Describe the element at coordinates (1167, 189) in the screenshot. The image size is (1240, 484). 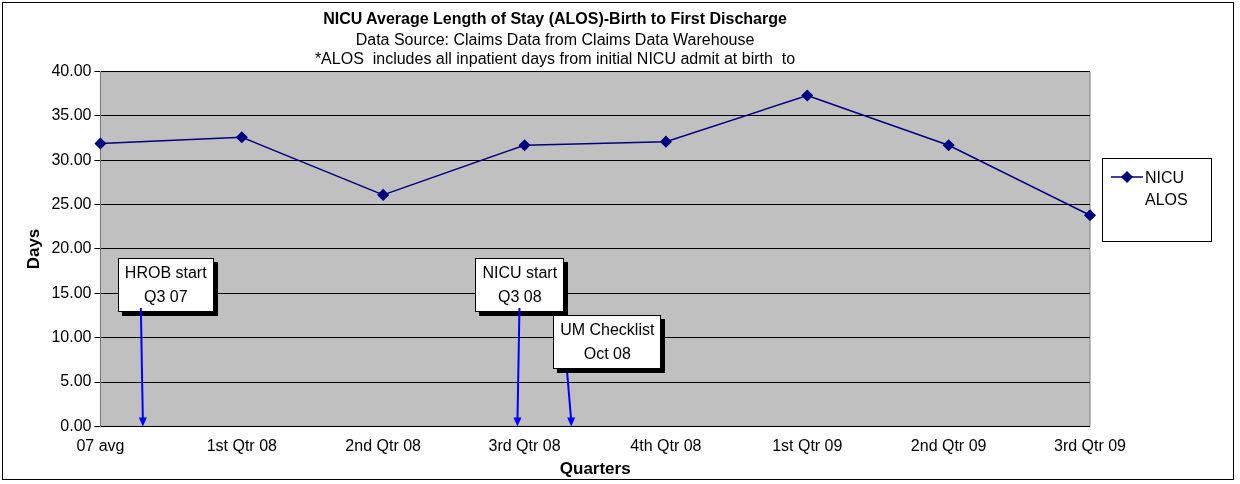
I see `legend-label: NICU ALOS` at that location.